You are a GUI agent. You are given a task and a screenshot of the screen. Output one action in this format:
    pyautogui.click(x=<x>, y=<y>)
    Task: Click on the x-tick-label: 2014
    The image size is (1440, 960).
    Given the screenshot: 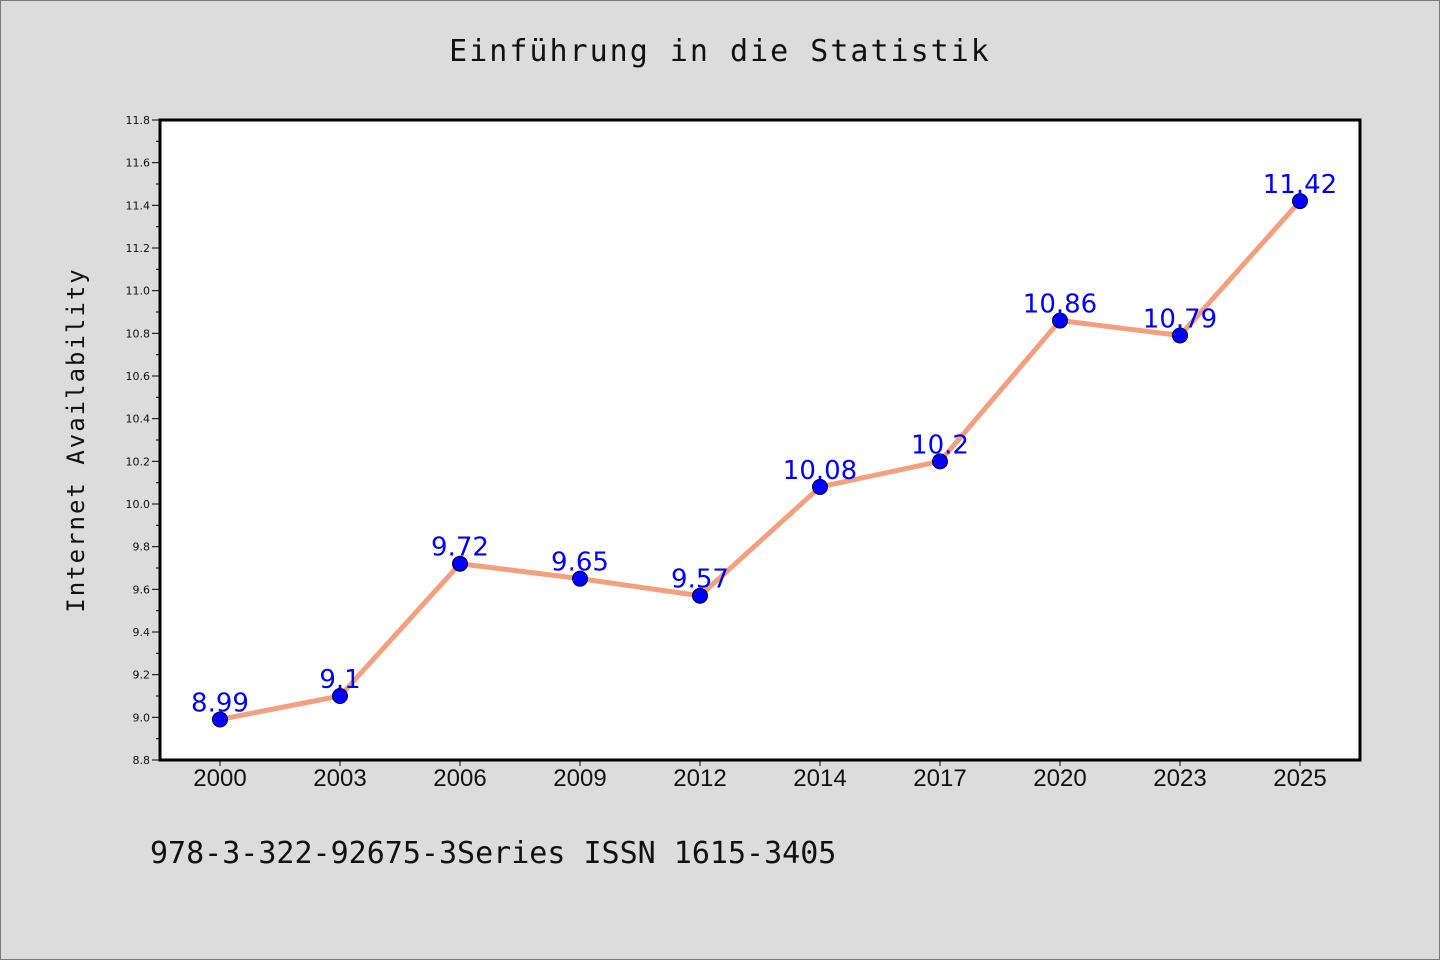 What is the action you would take?
    pyautogui.click(x=819, y=778)
    